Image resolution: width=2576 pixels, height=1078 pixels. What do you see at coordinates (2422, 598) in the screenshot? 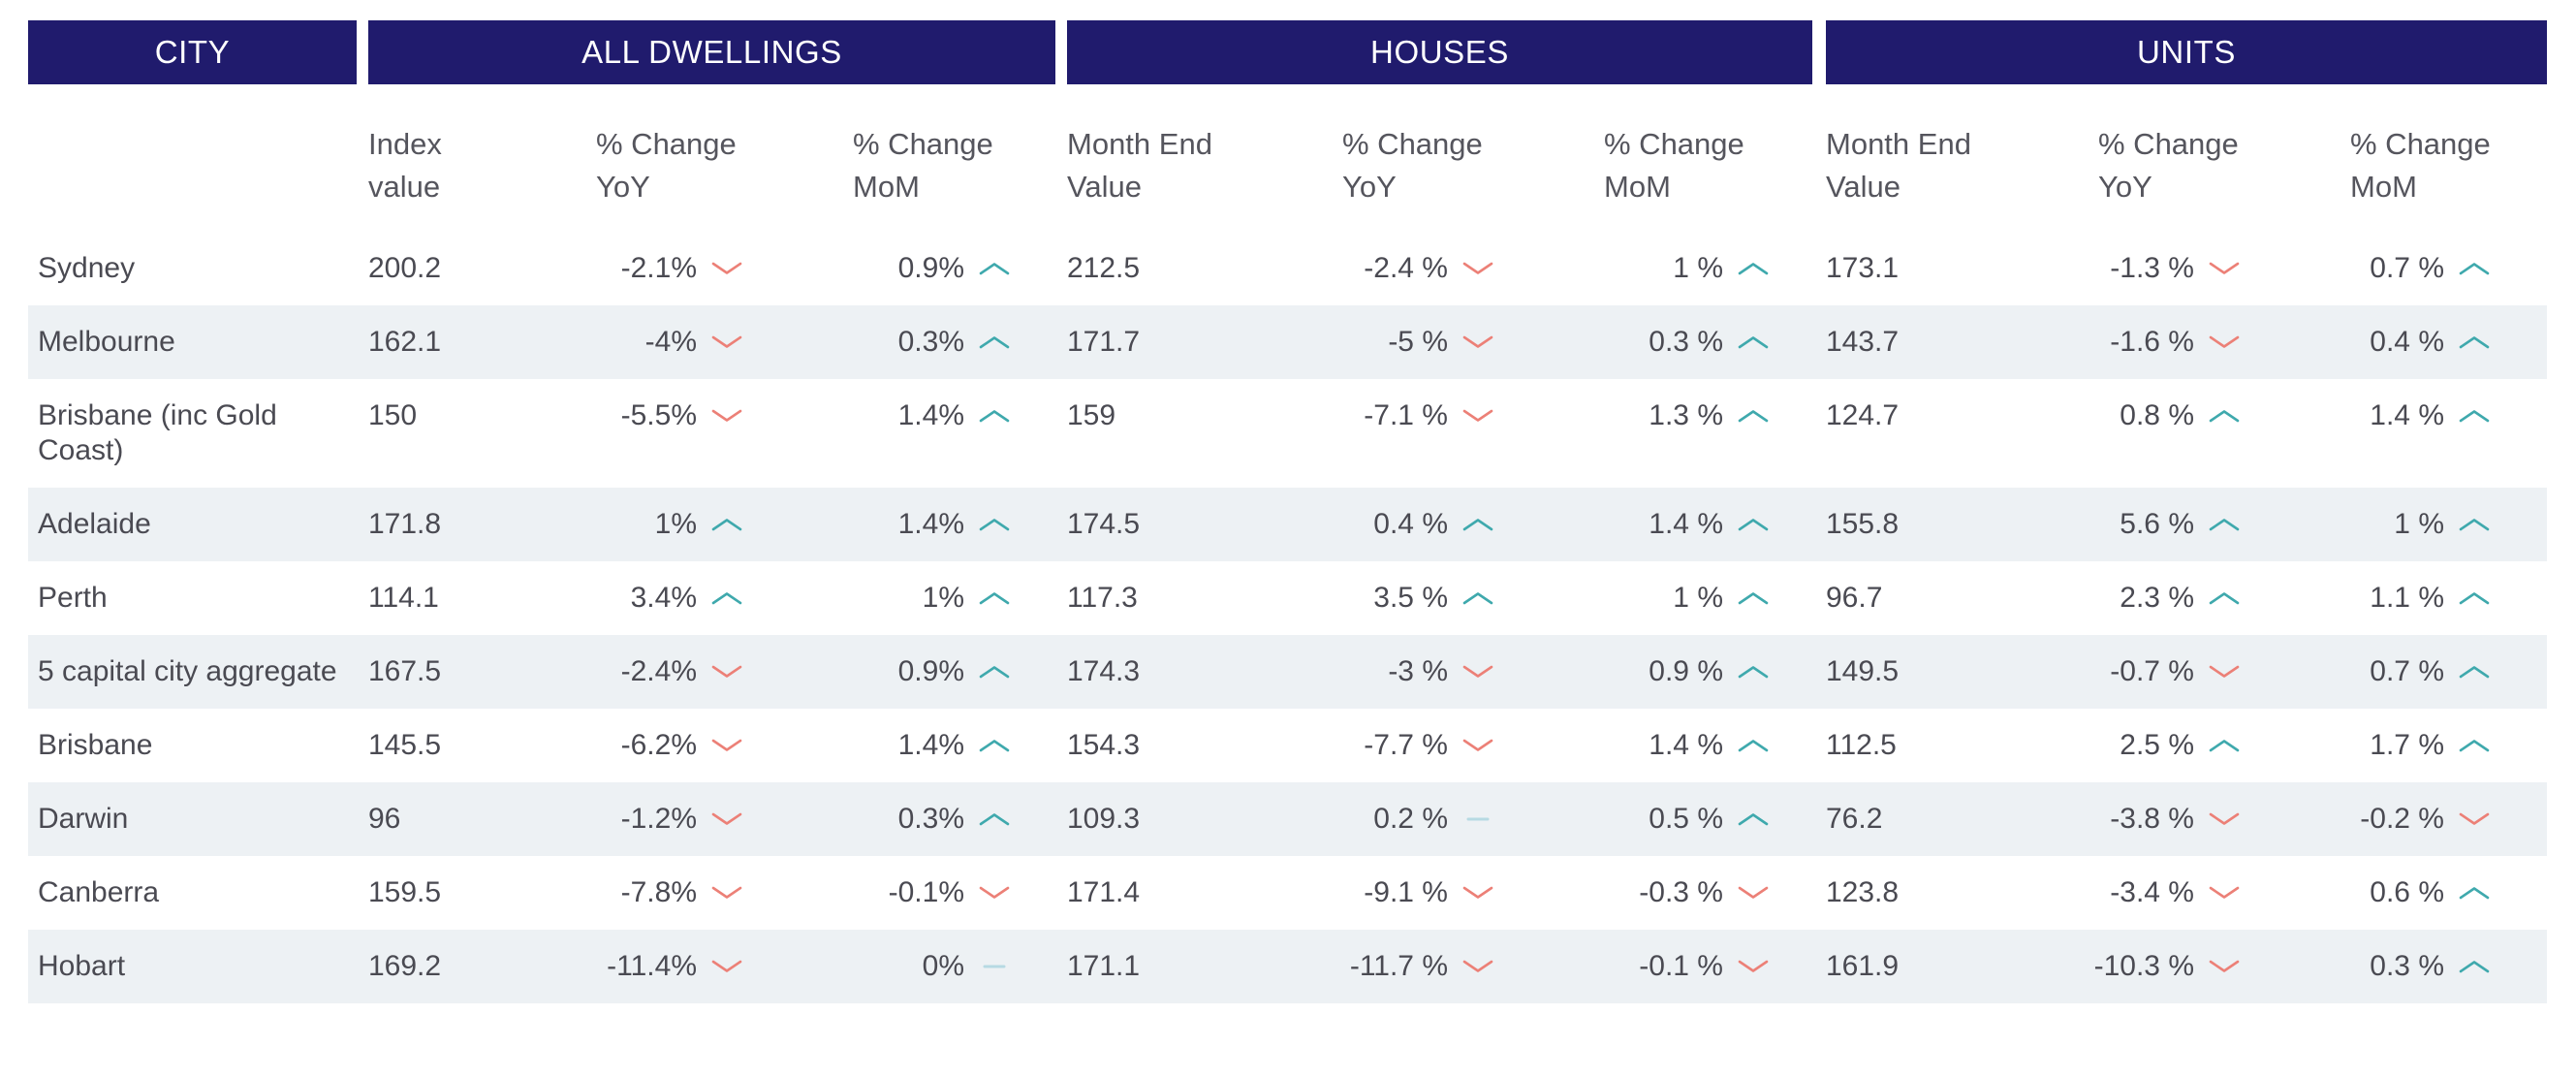
I see `units-change-mom-cell: 1.1 %` at bounding box center [2422, 598].